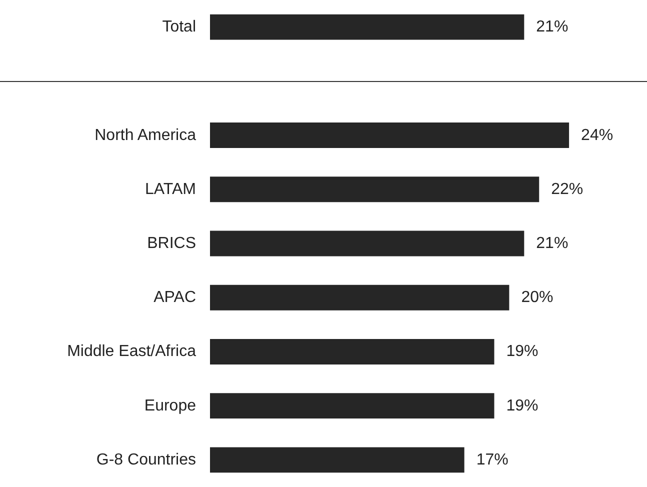 This screenshot has width=647, height=487. Describe the element at coordinates (146, 459) in the screenshot. I see `y-tick-label: G-8 Countries` at that location.